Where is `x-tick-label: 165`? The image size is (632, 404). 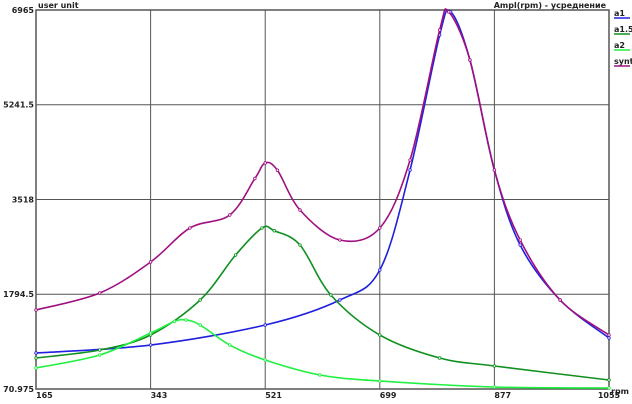
x-tick-label: 165 is located at coordinates (44, 395).